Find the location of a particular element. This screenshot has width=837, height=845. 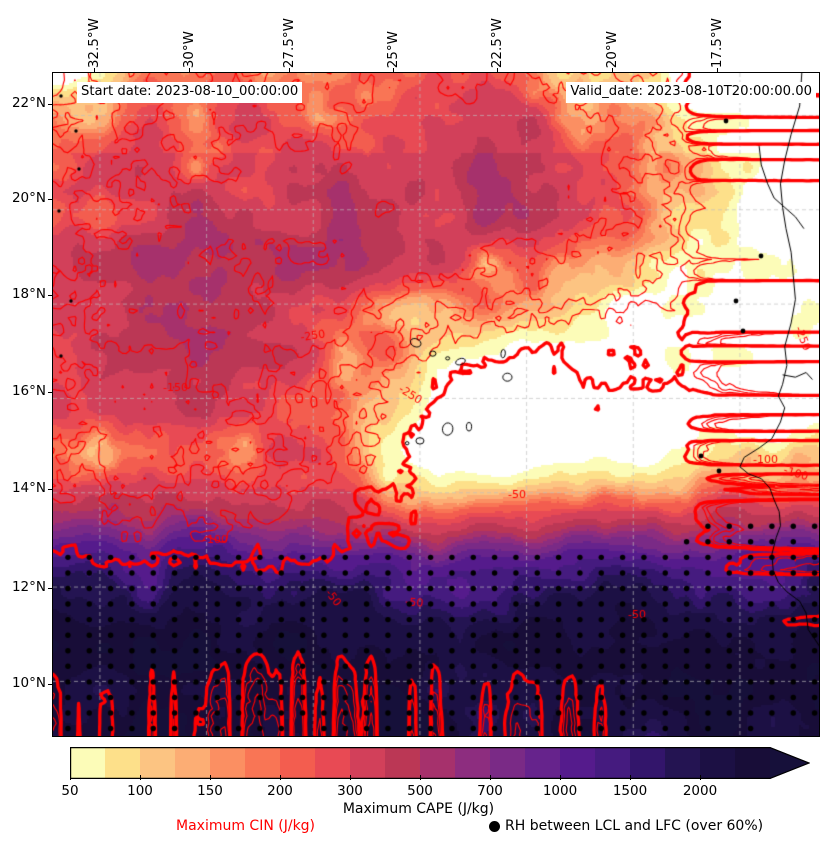

valid-date-annotation: Valid_date: 2023-08-10T20:00:00.00 is located at coordinates (691, 92).